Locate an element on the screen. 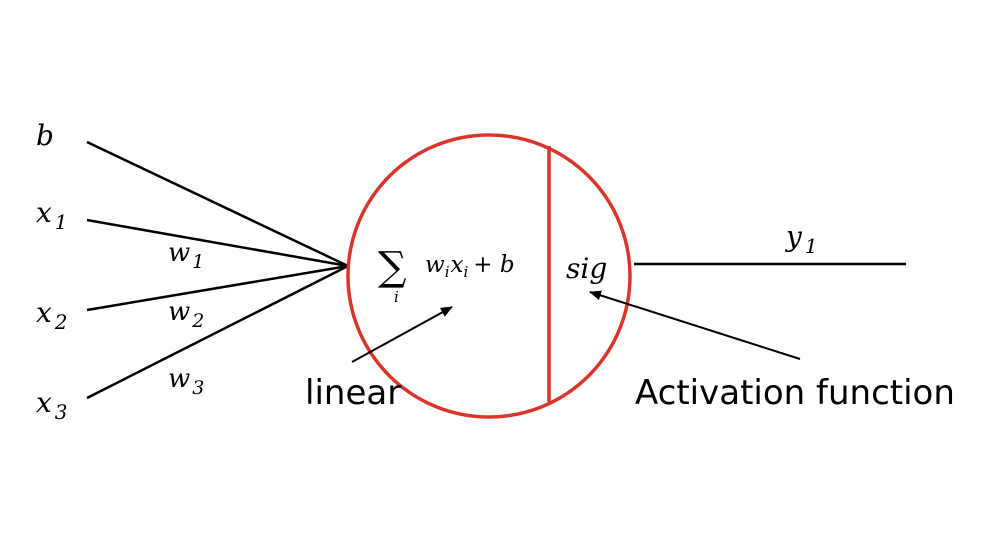 This screenshot has height=560, width=986. input-label-b: b is located at coordinates (45, 135).